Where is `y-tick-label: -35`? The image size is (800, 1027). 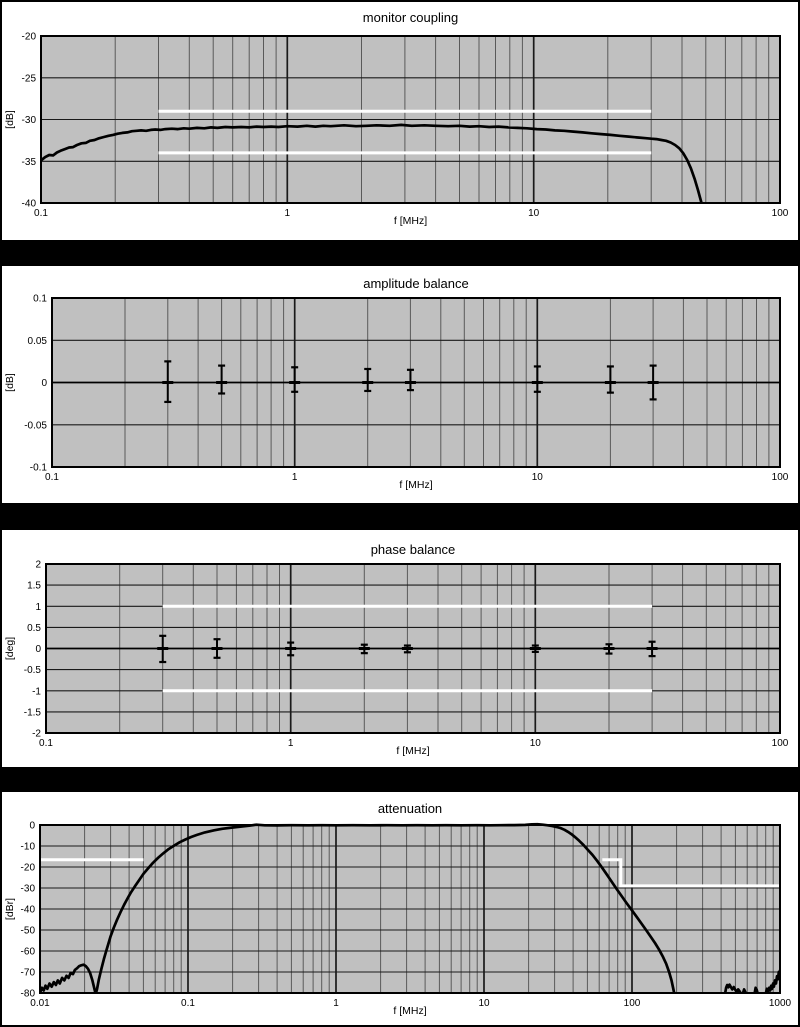 y-tick-label: -35 is located at coordinates (29, 162).